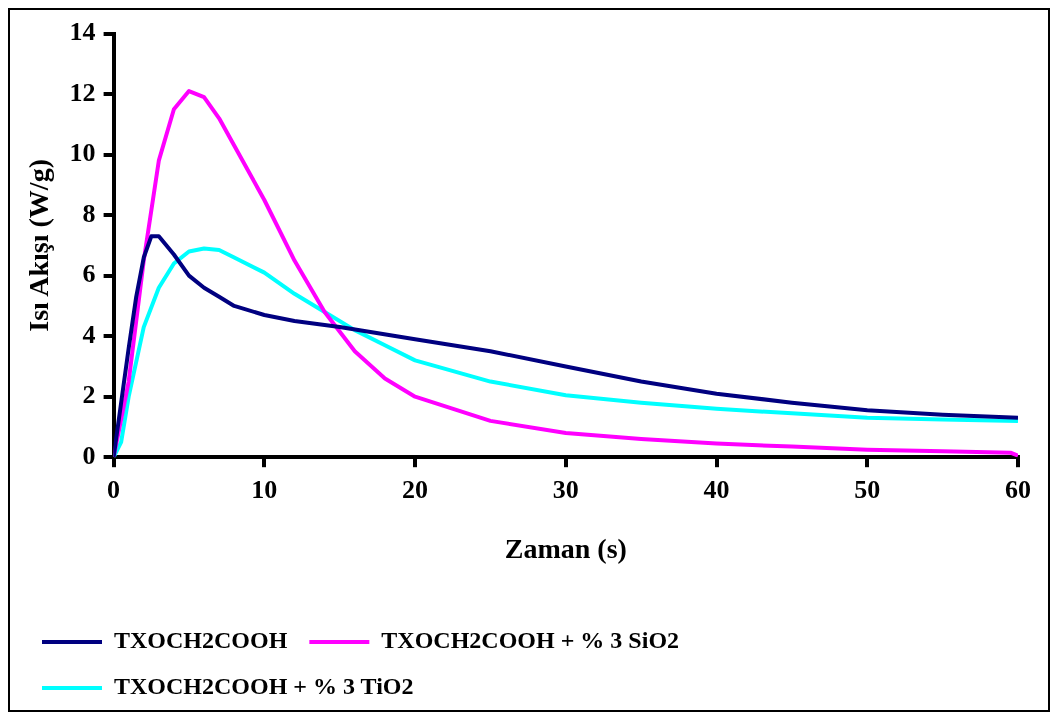 The image size is (1058, 722). I want to click on x-tick-label: 30, so click(565, 489).